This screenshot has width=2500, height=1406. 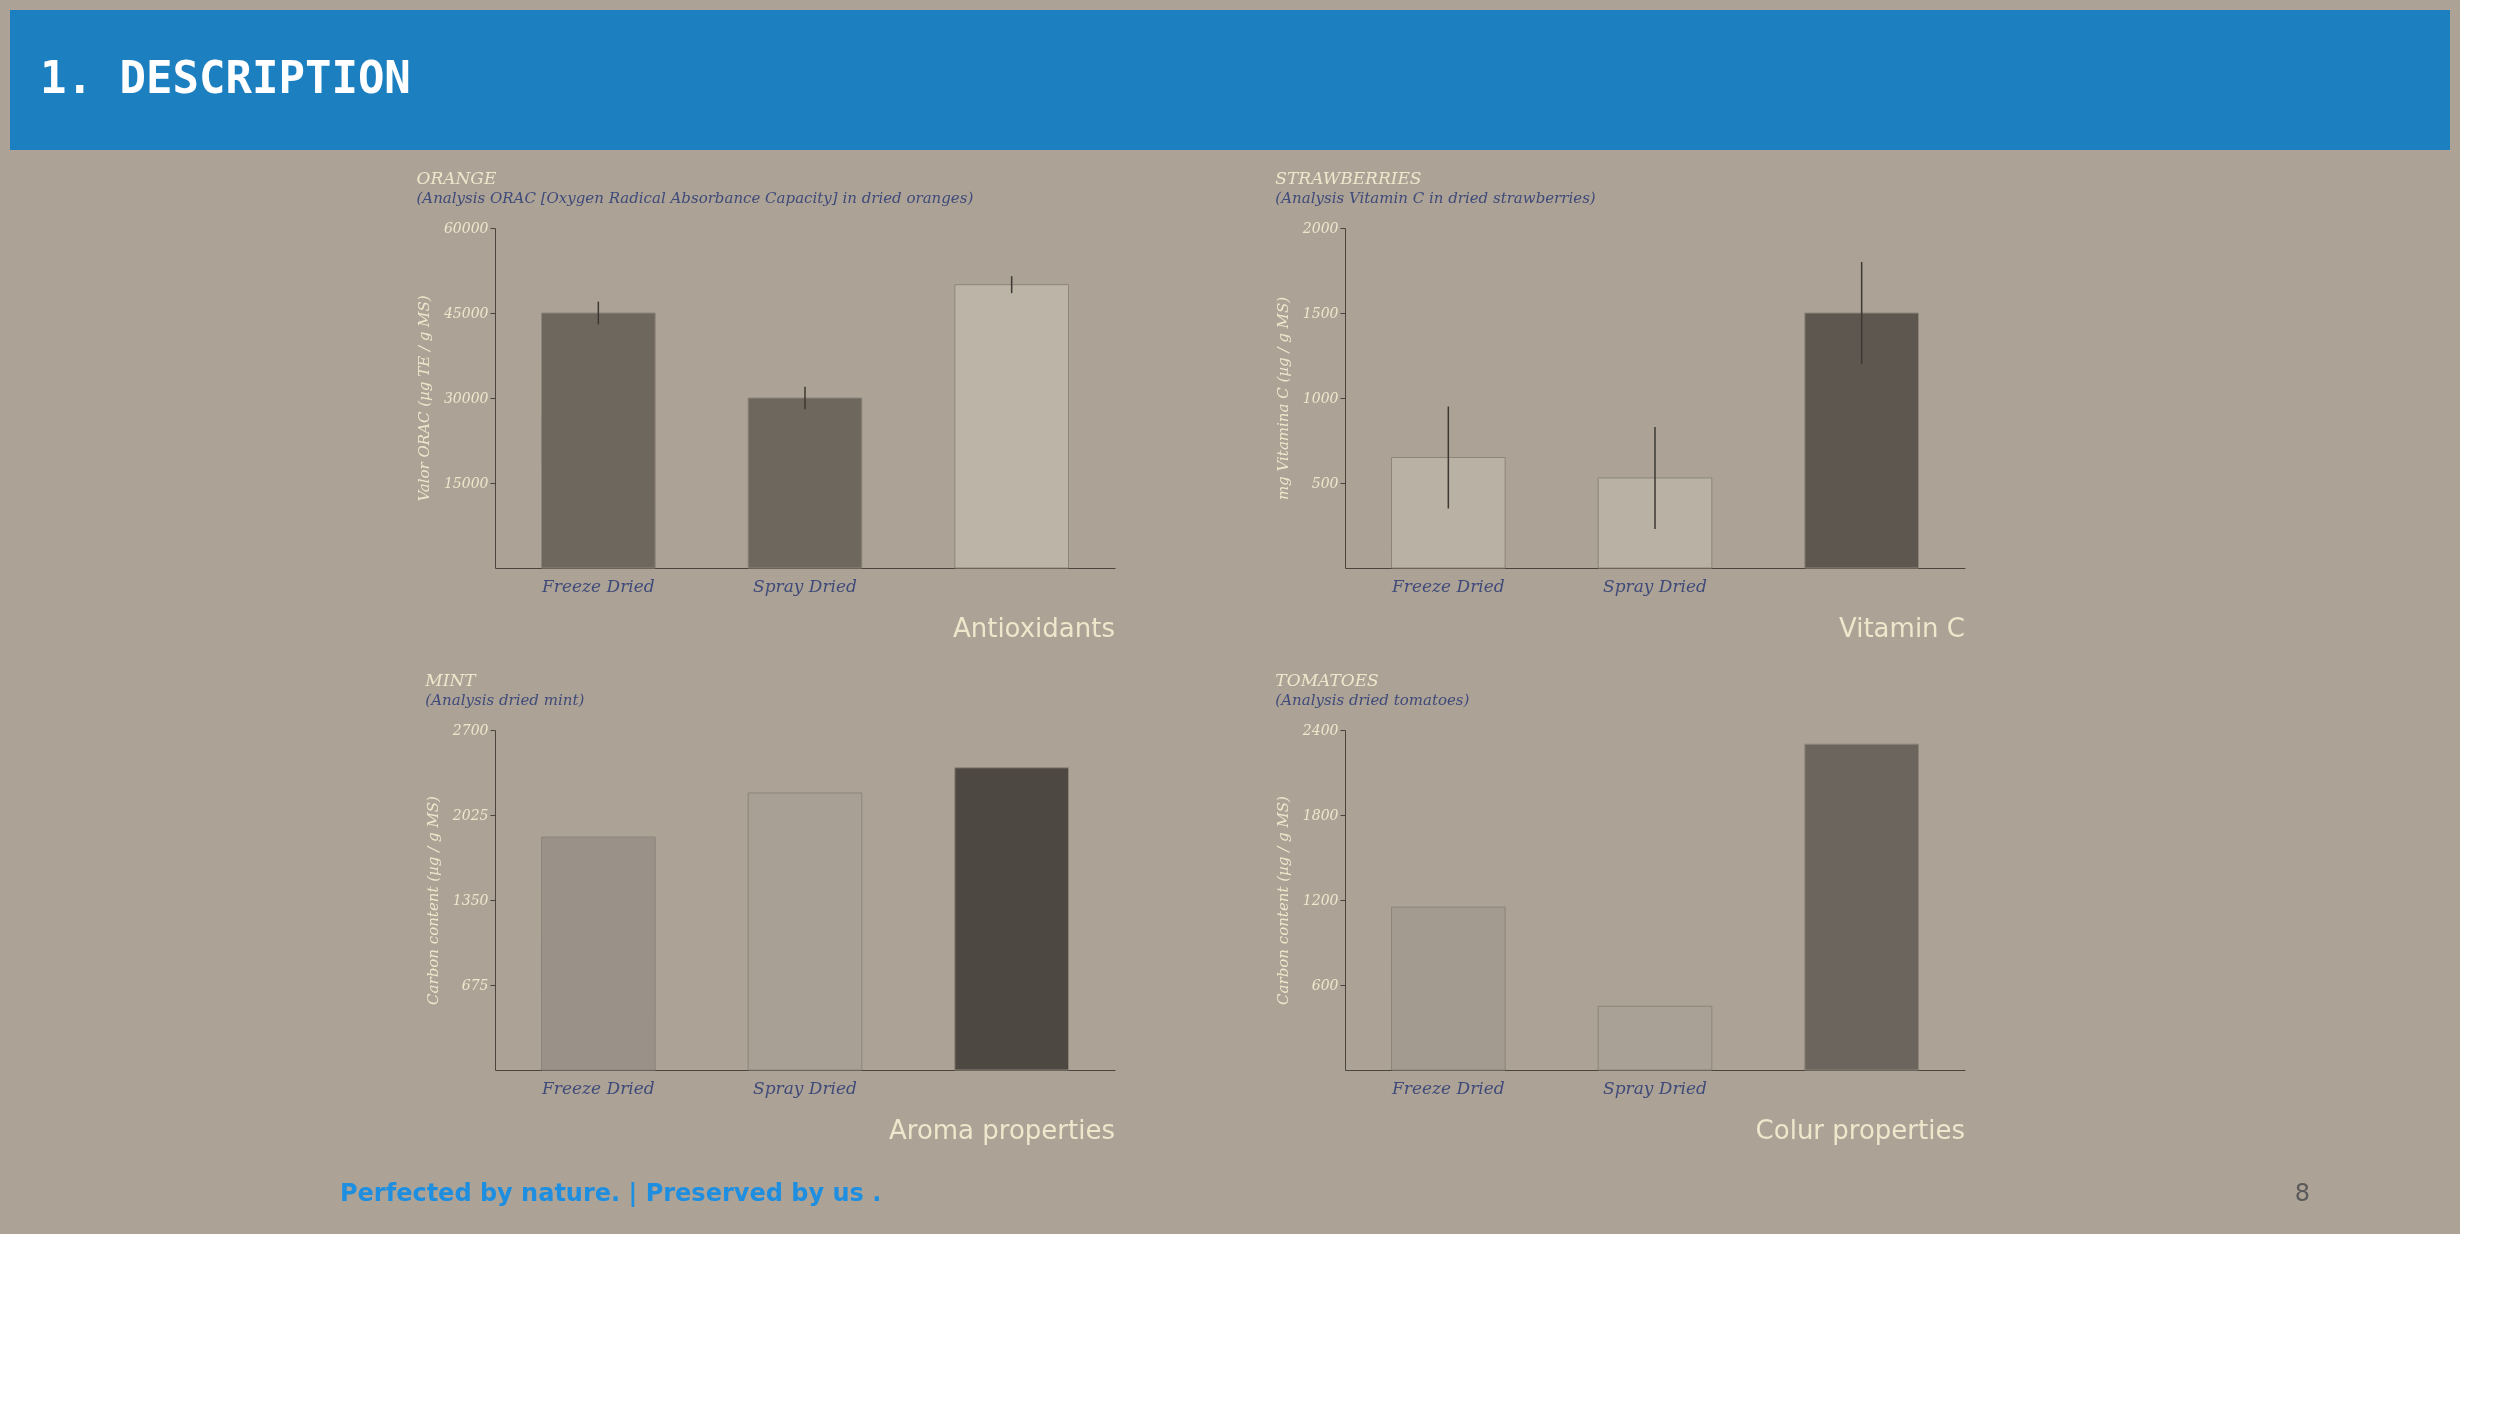 What do you see at coordinates (1320, 729) in the screenshot?
I see `y-tick-label: 2400` at bounding box center [1320, 729].